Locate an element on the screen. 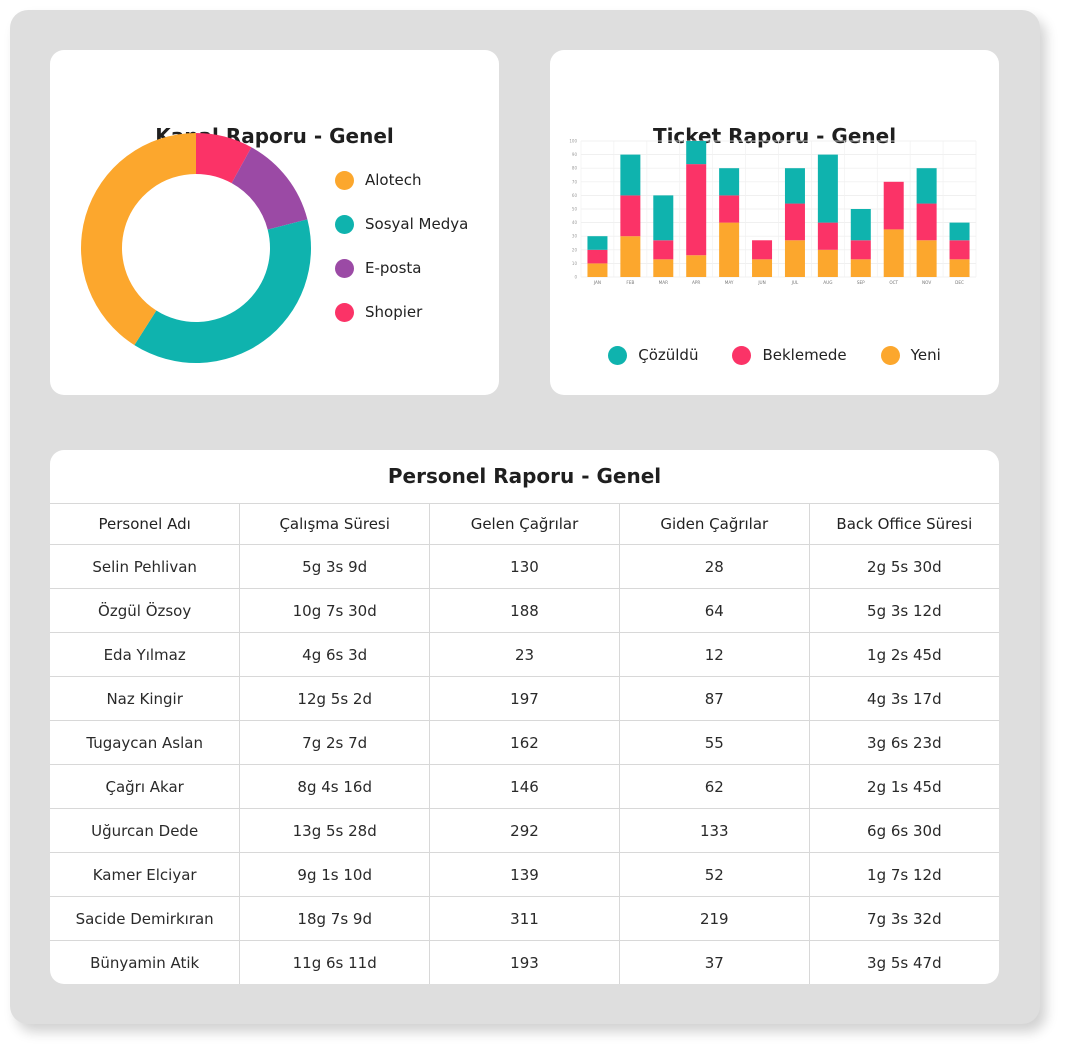 The width and height of the screenshot is (1070, 1054). x-tick-label: MAR is located at coordinates (663, 282).